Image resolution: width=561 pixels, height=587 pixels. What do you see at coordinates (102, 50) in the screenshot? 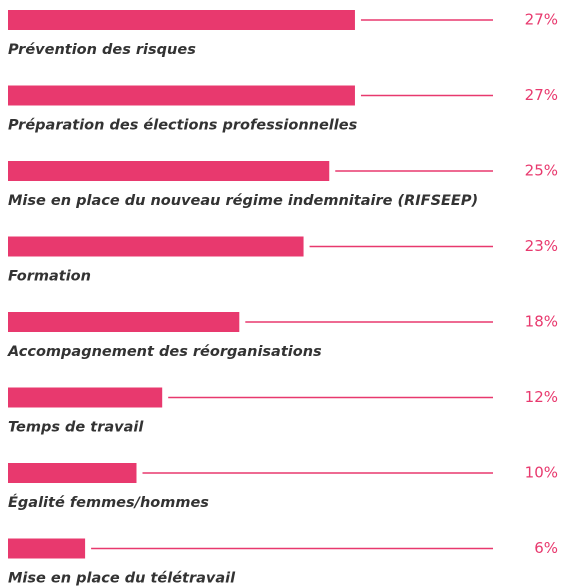
I see `category-label: Prévention des risques` at bounding box center [102, 50].